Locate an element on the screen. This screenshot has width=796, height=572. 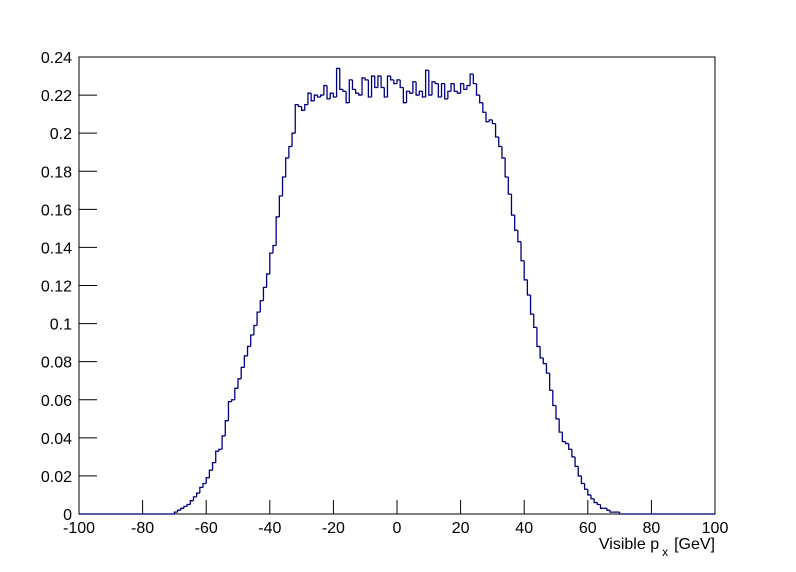
x-tick-label: 80 is located at coordinates (652, 528).